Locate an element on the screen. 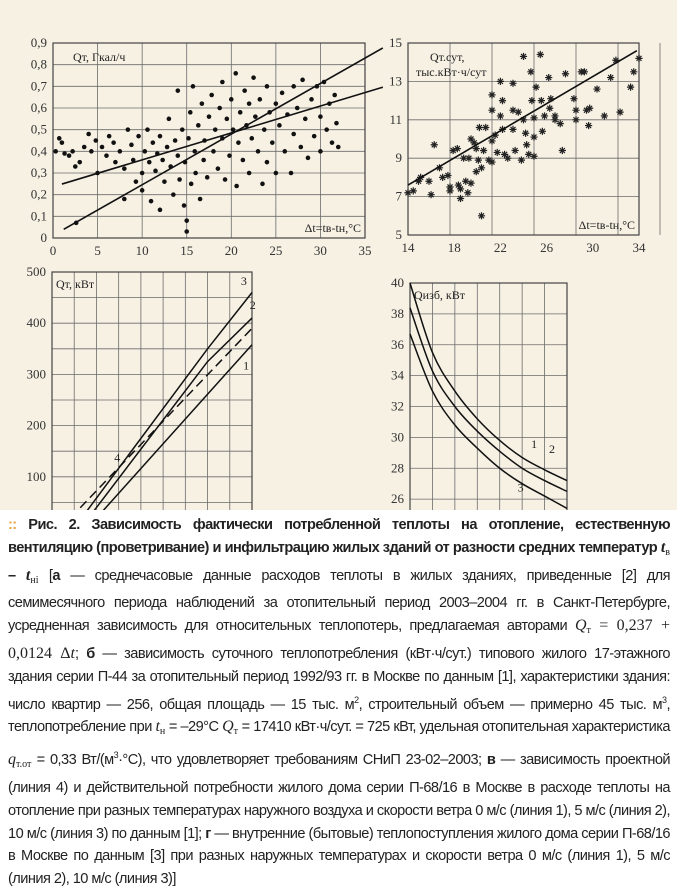  y-tick-label: 28 is located at coordinates (397, 467).